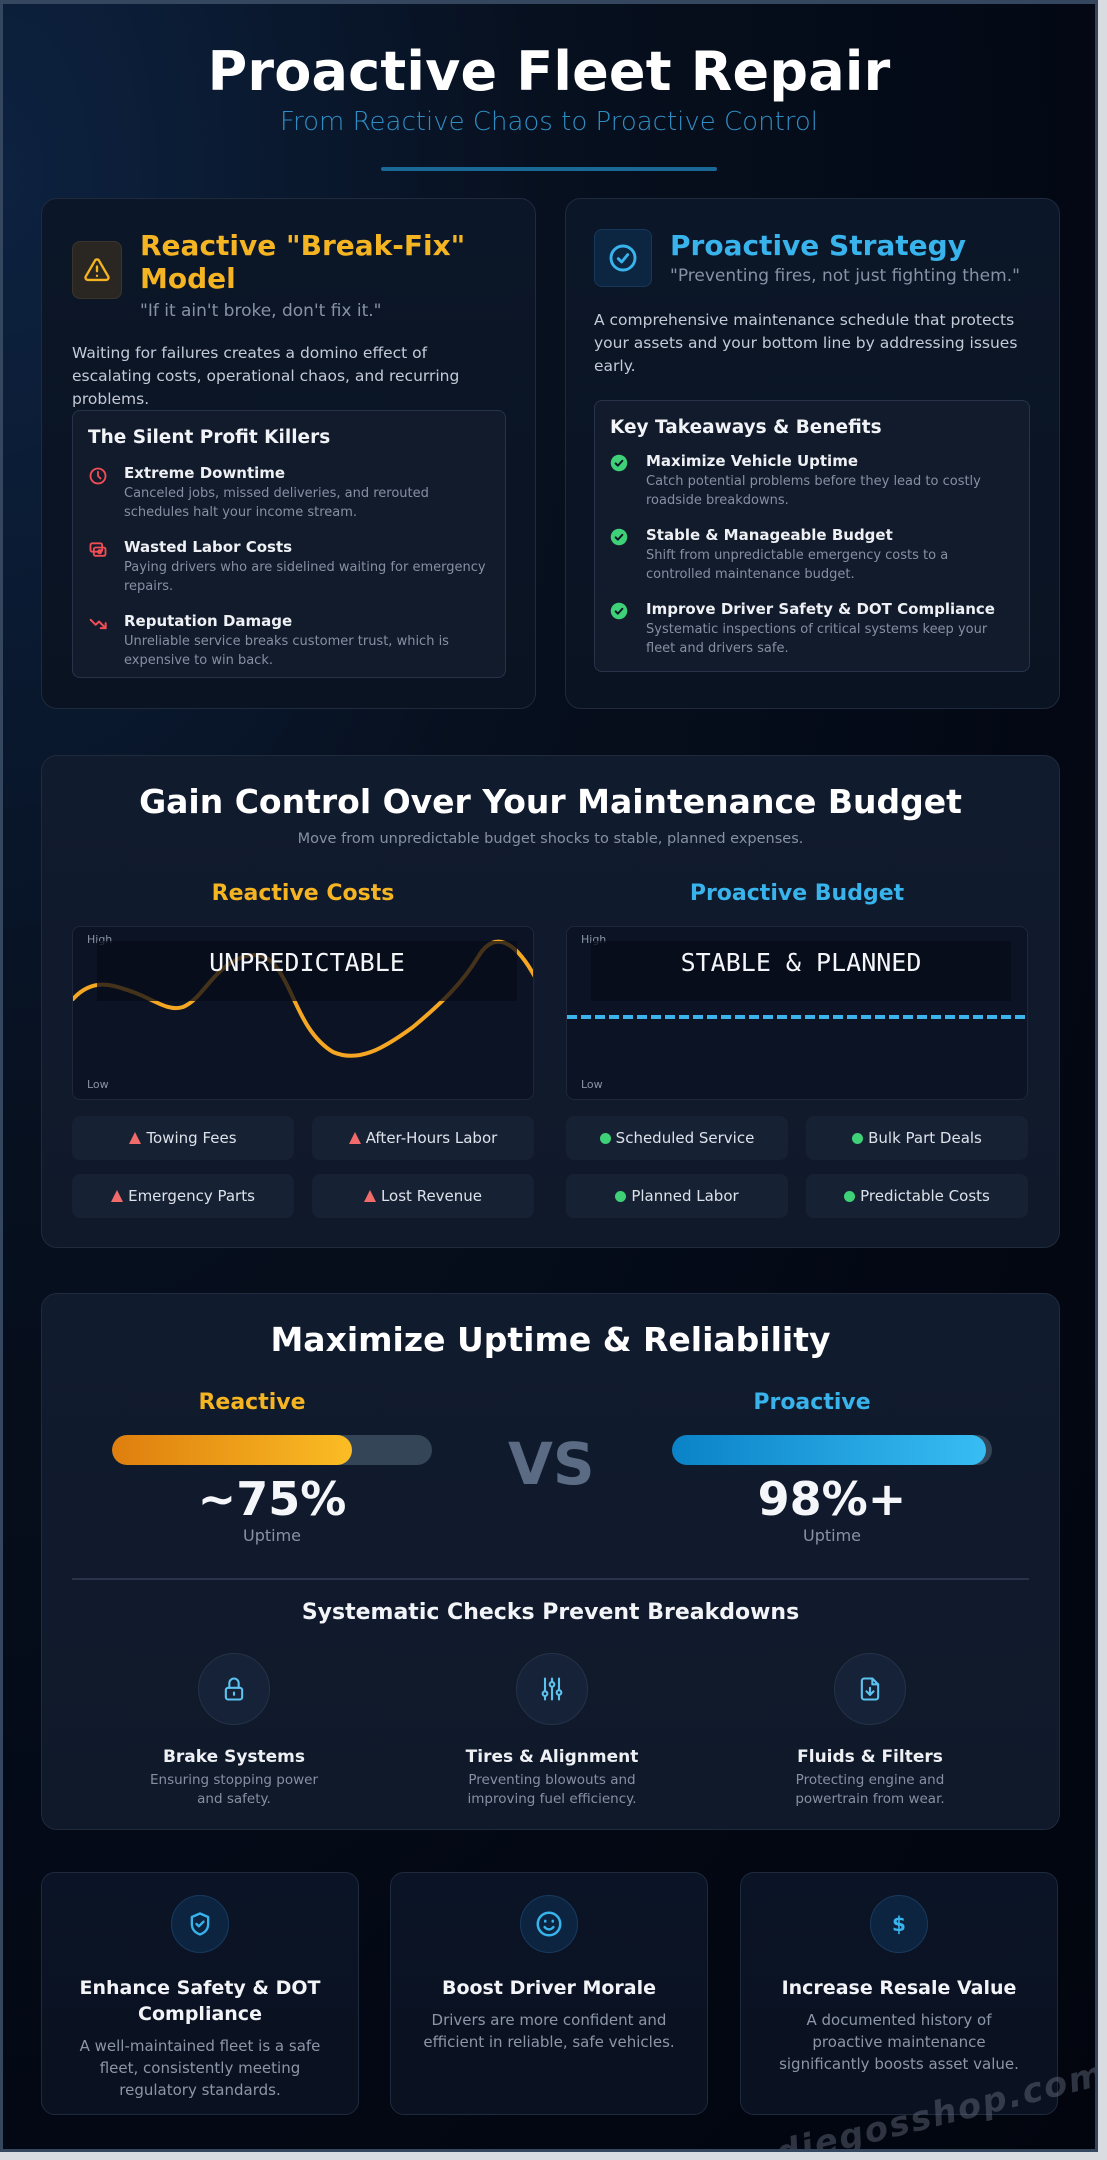 The height and width of the screenshot is (2160, 1107). Describe the element at coordinates (303, 262) in the screenshot. I see `reactive-model-title: Reactive "Break-Fix" Model` at that location.